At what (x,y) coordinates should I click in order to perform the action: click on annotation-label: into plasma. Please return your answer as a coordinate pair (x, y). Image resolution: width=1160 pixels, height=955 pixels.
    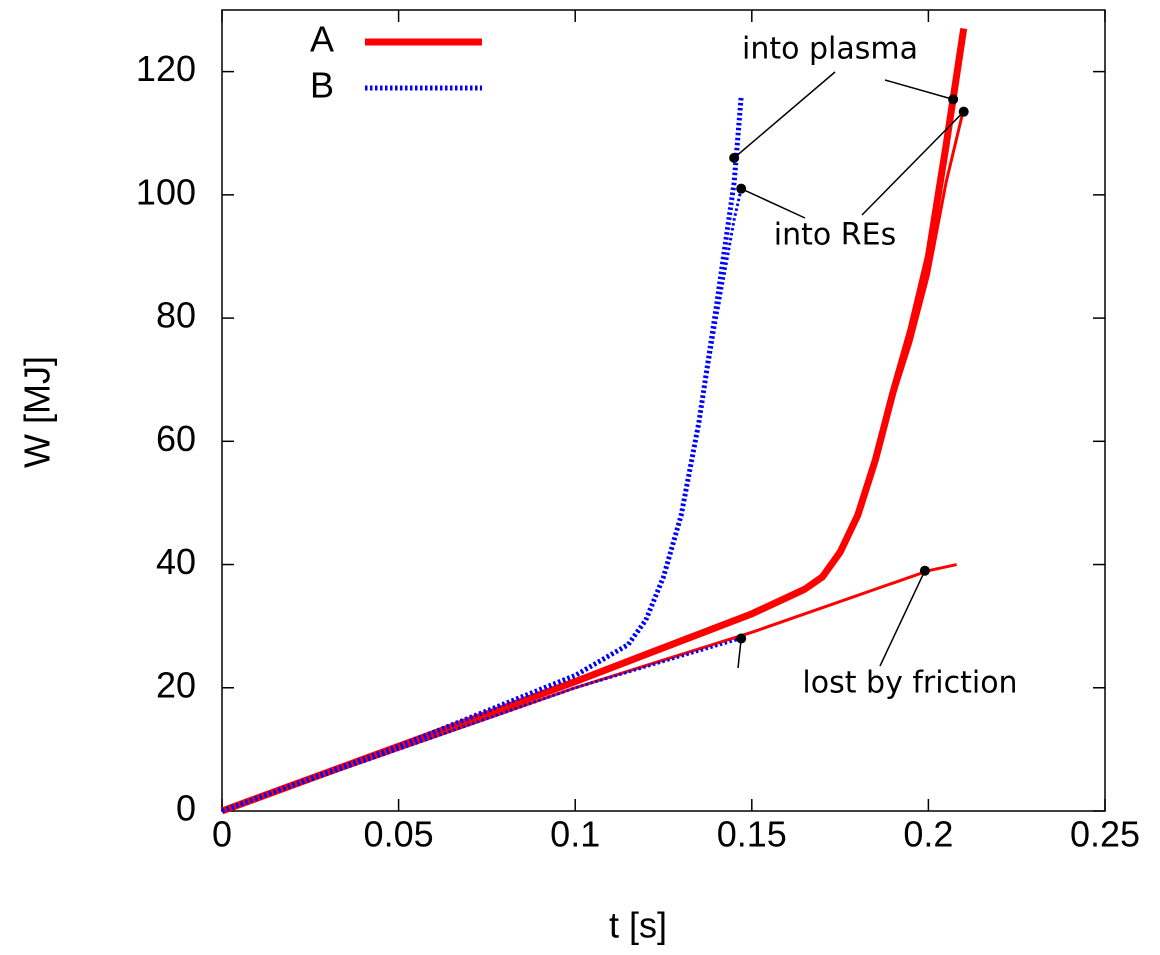
    Looking at the image, I should click on (830, 49).